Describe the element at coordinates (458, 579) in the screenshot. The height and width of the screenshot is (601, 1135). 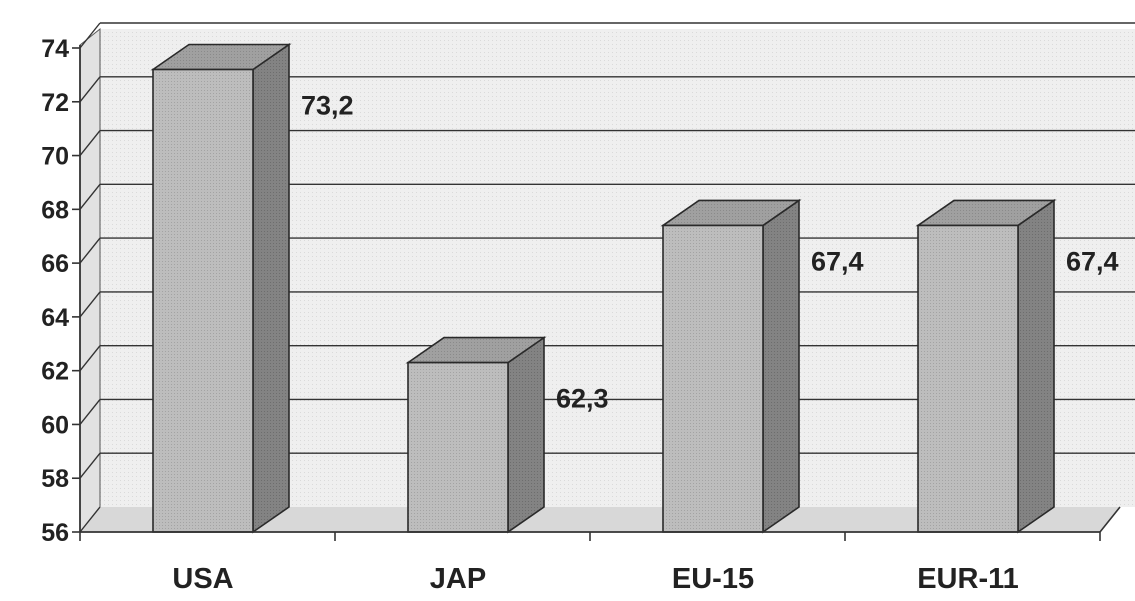
I see `x-tick-label: JAP` at that location.